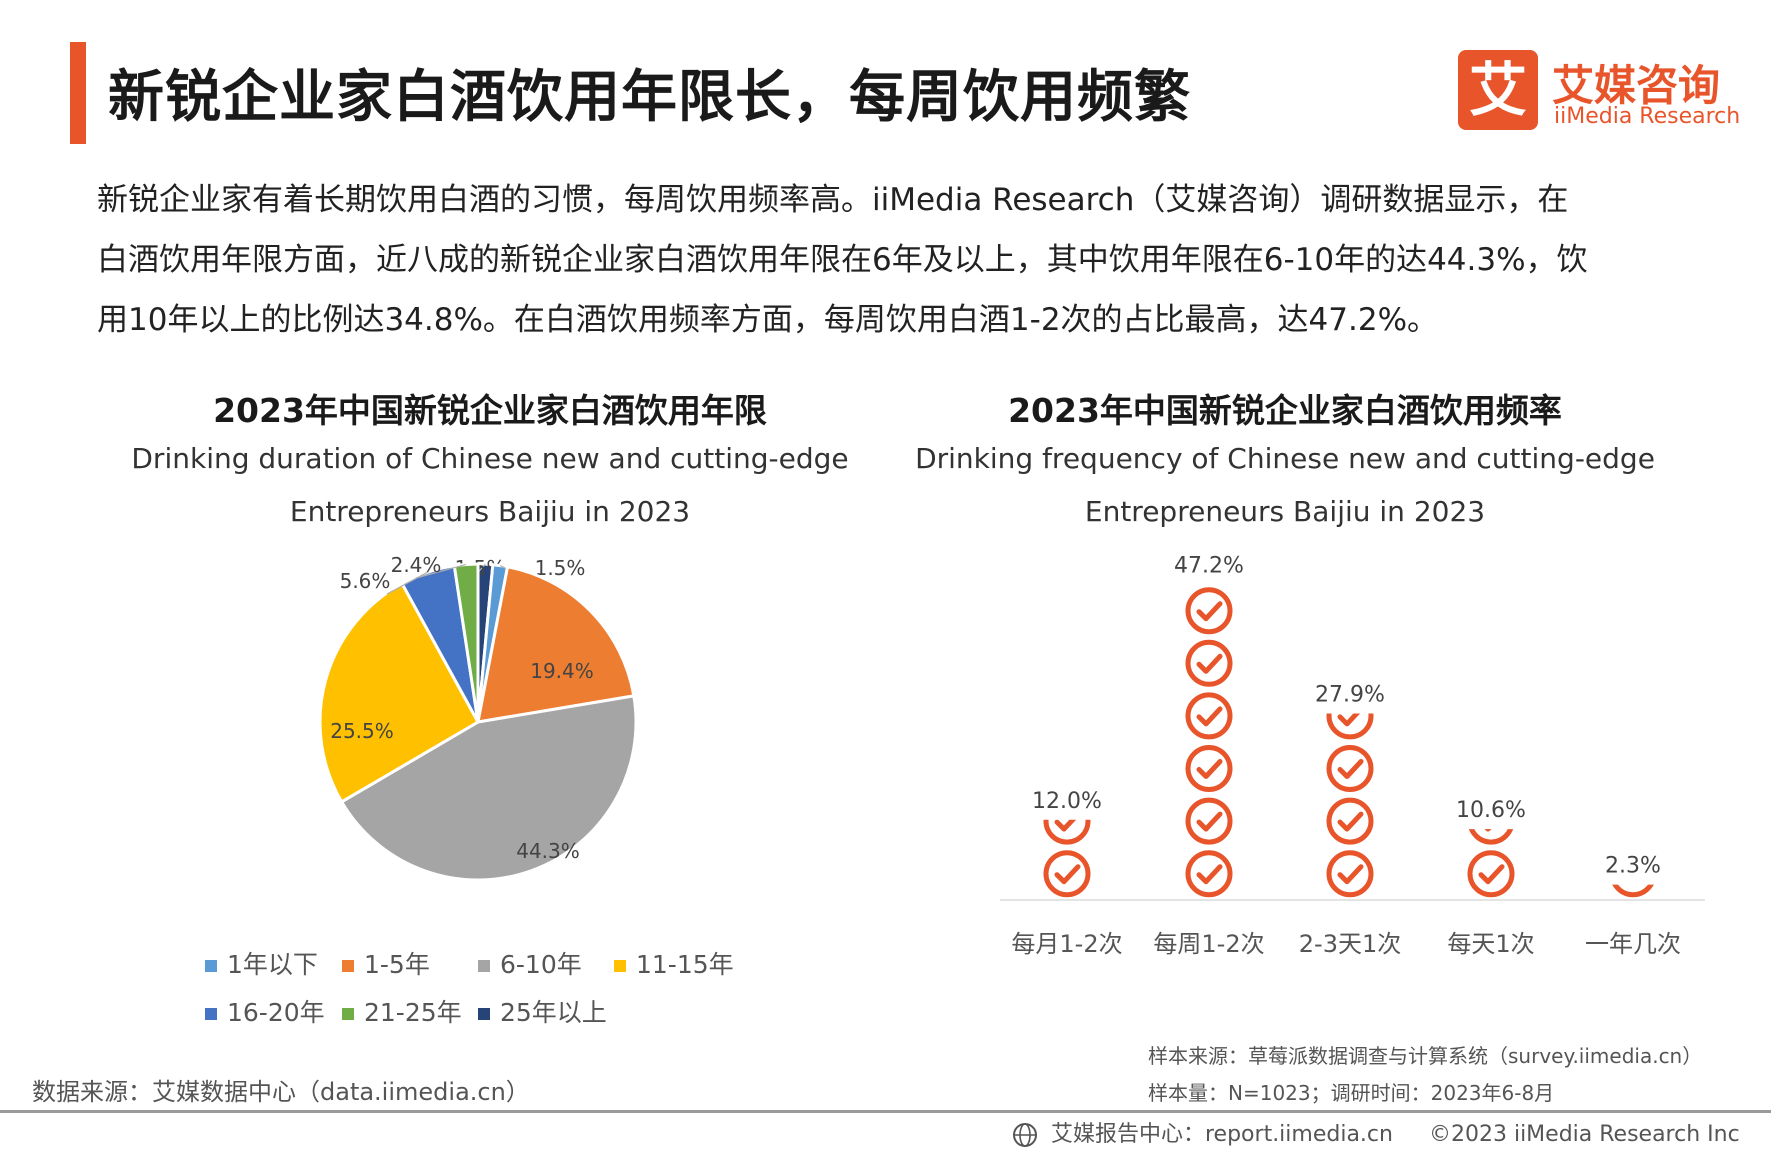 The height and width of the screenshot is (1151, 1771). What do you see at coordinates (885, 1111) in the screenshot?
I see `footer-divider` at bounding box center [885, 1111].